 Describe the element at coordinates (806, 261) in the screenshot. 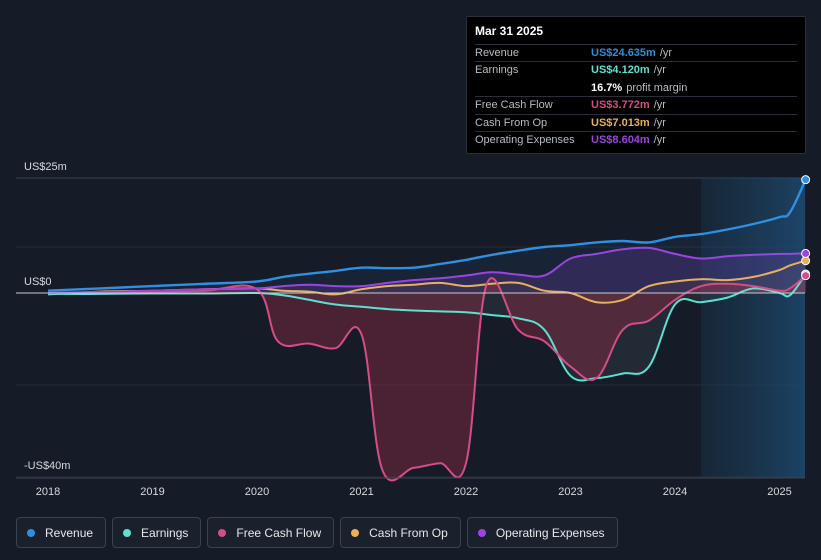

I see `end-marker-cash-from-op` at that location.